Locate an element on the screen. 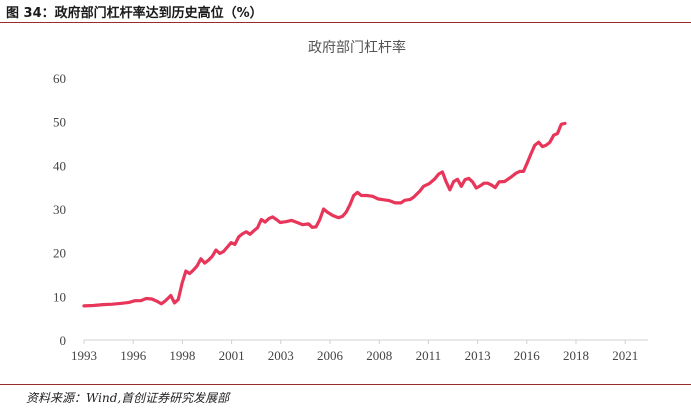 The width and height of the screenshot is (691, 409). top-rule is located at coordinates (345, 22).